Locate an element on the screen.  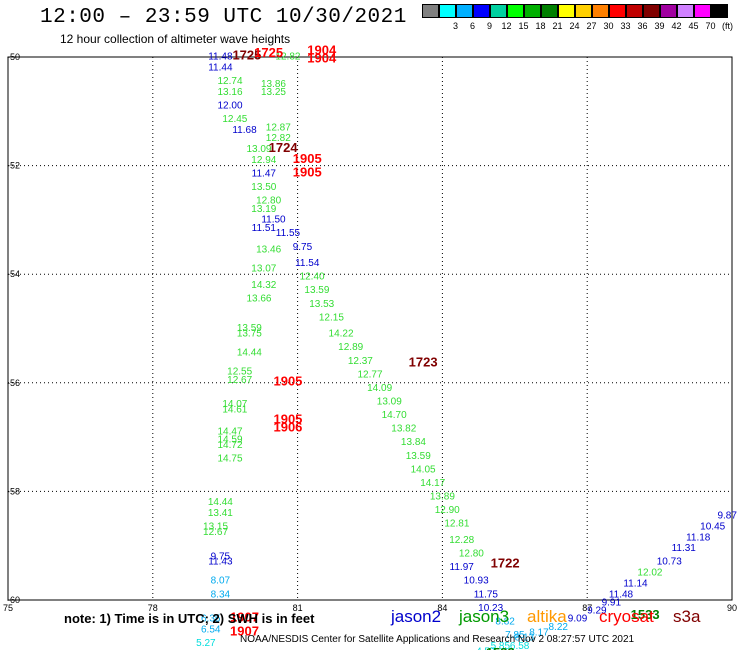
wave-height-label: 11.97 is located at coordinates (462, 567).